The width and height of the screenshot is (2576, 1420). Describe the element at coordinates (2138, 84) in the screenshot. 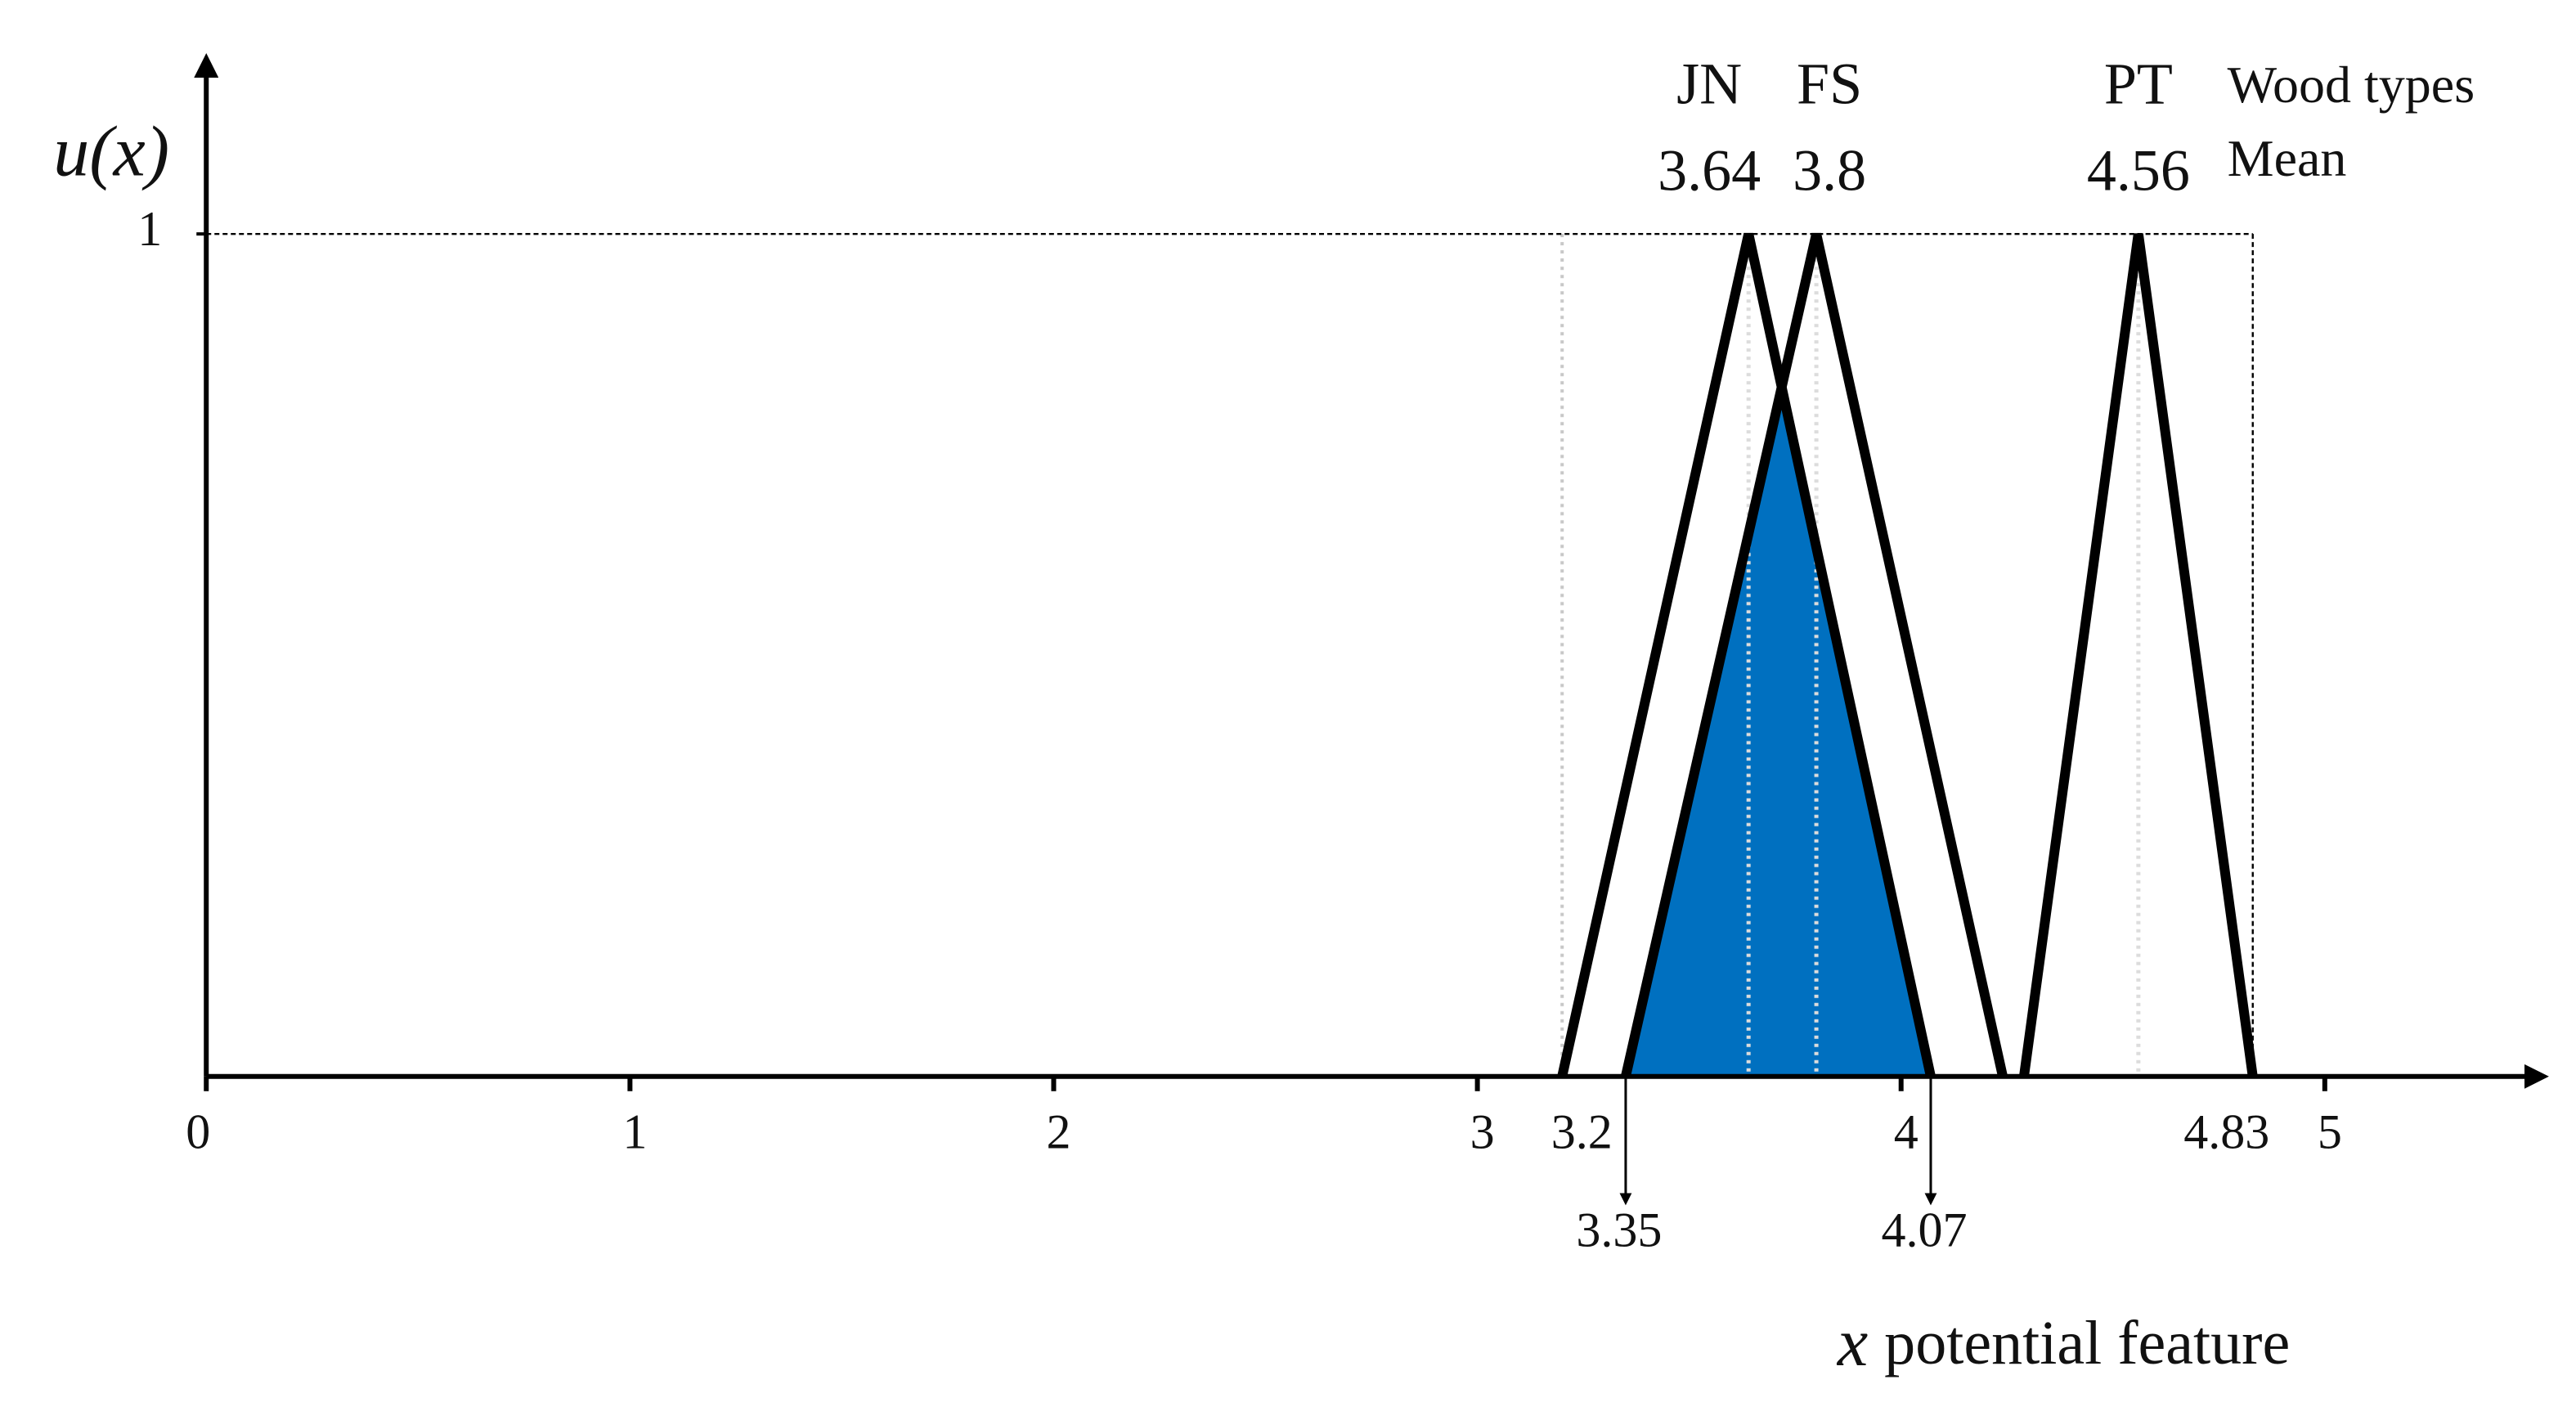

I see `series-name: PT` at that location.